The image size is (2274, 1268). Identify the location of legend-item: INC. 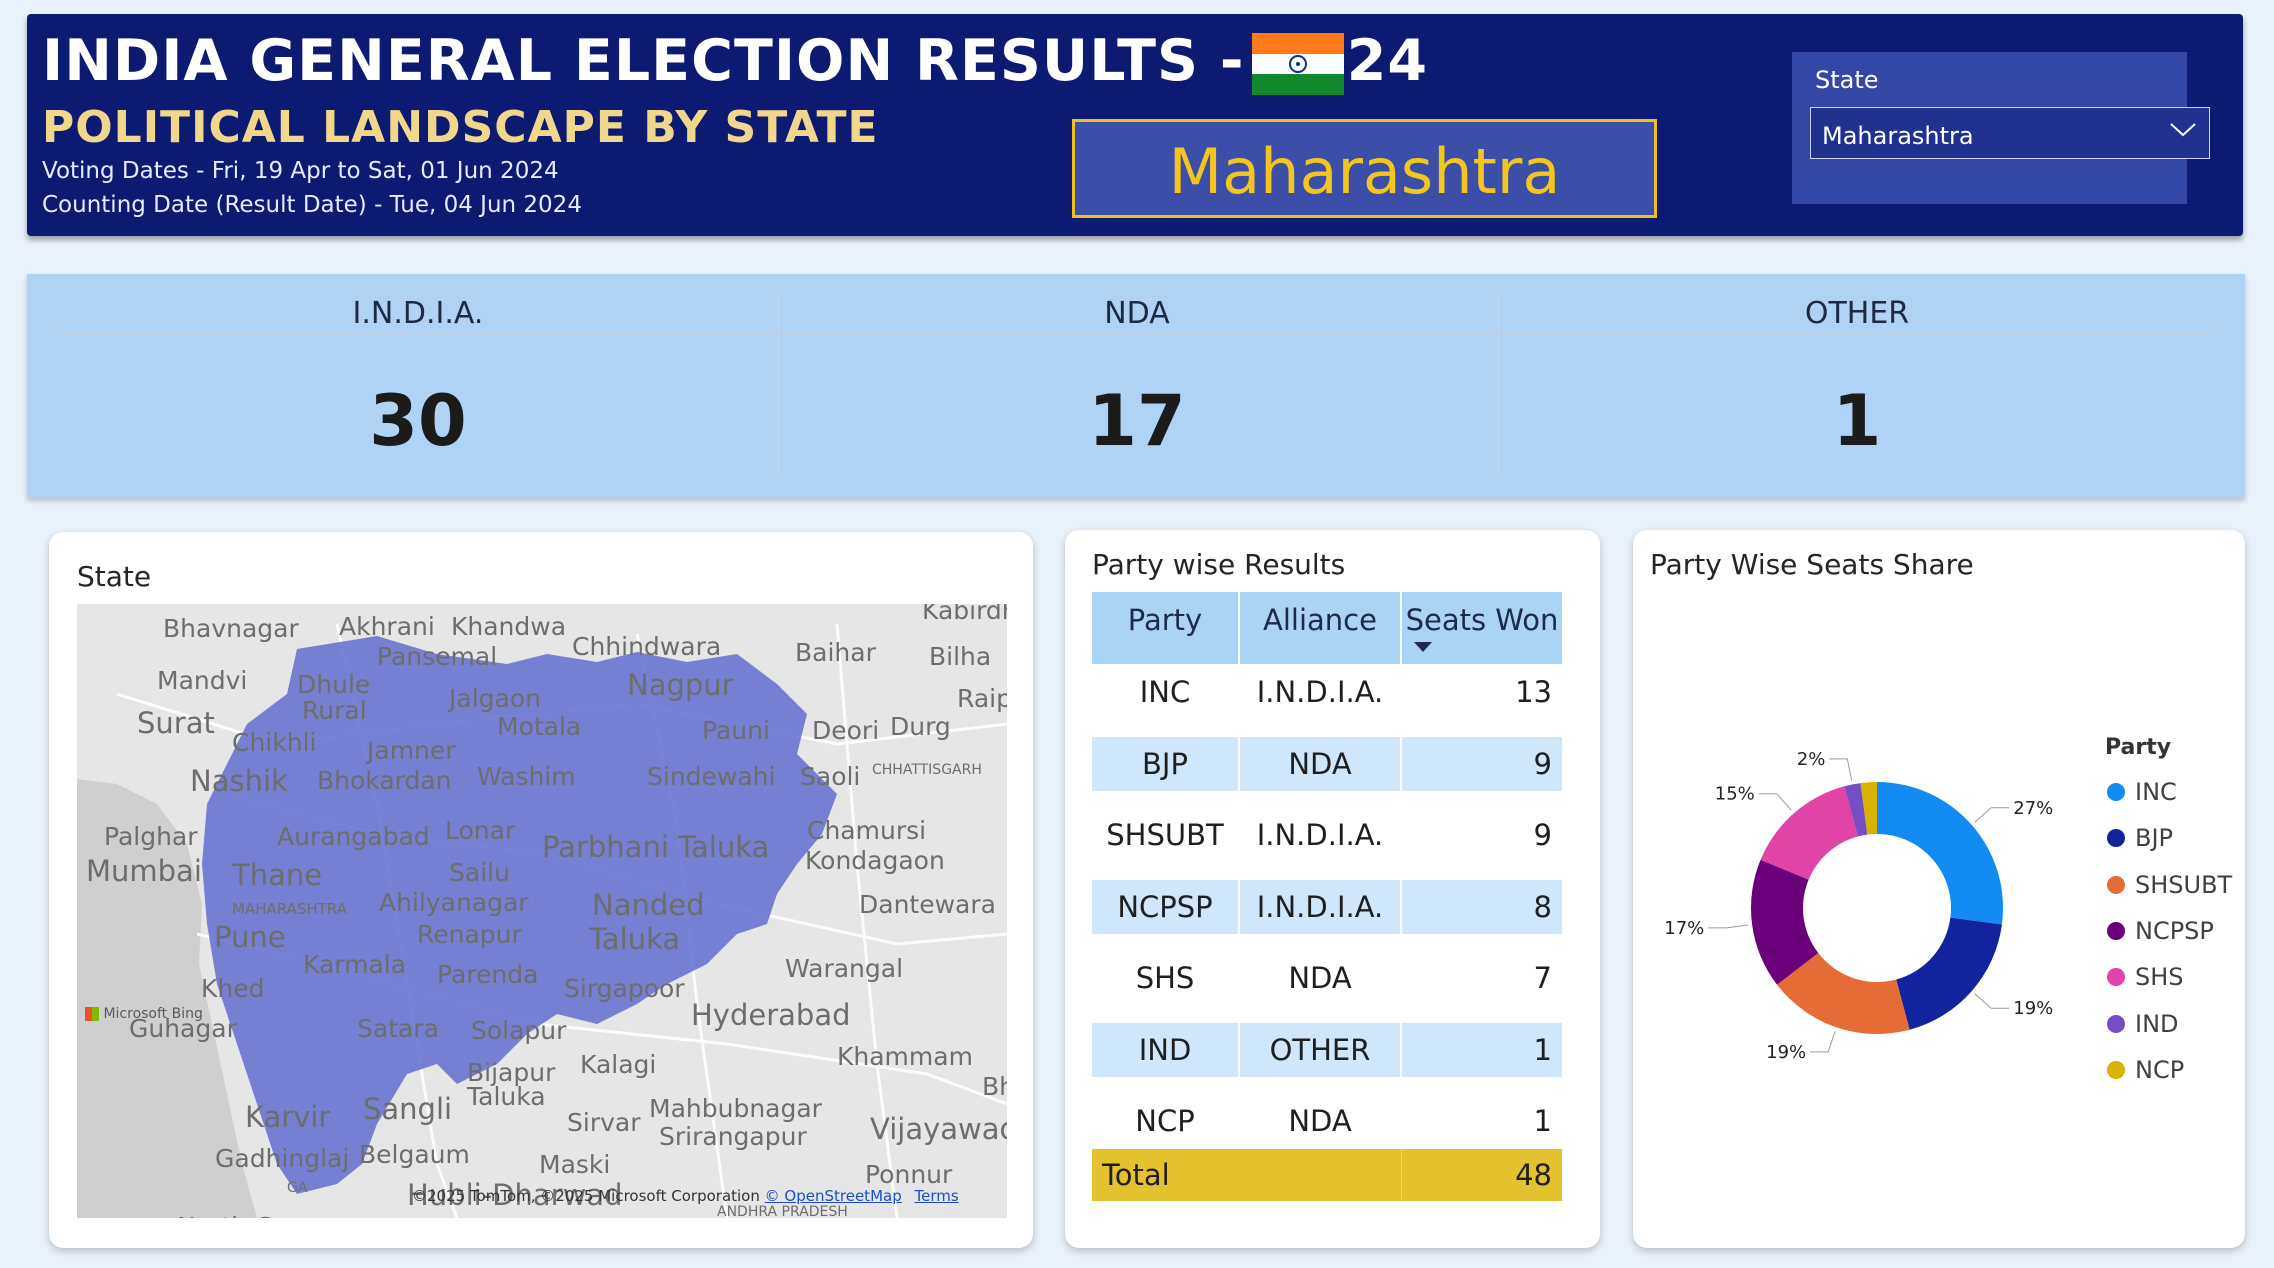
(2156, 792).